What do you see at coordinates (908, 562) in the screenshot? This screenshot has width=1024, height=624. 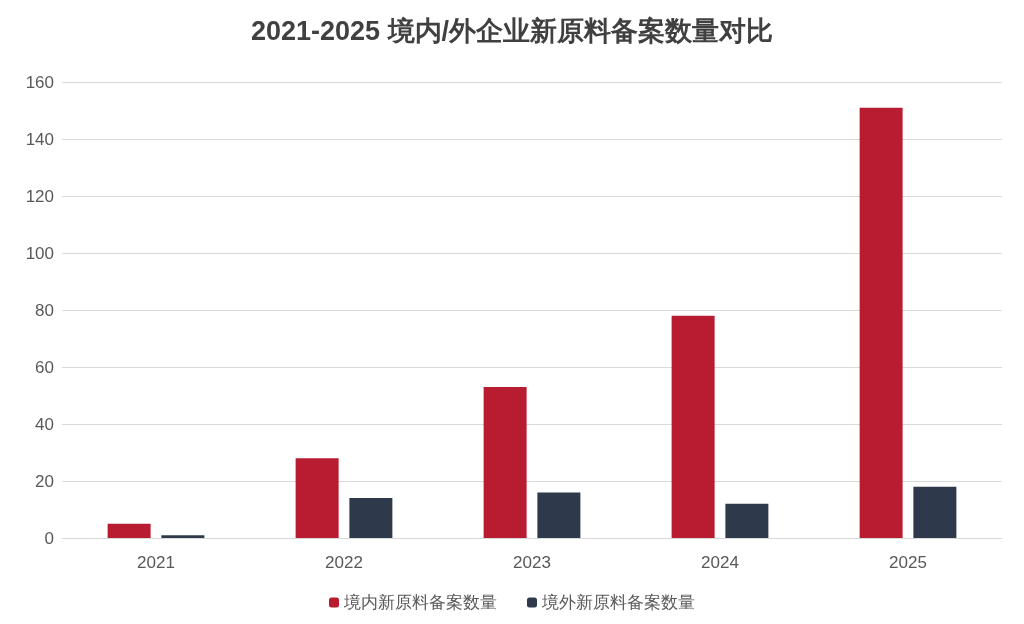 I see `x-tick-label: 2025` at bounding box center [908, 562].